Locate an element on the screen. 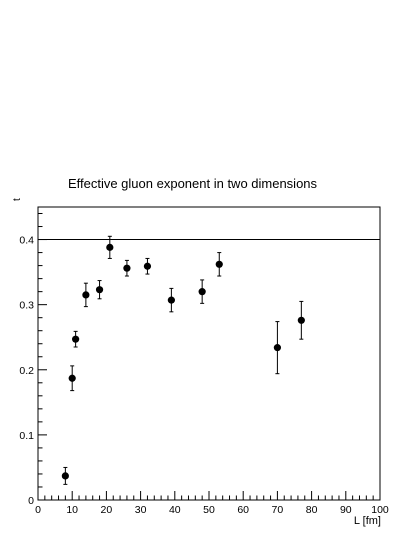  x-tick-label: 0 is located at coordinates (38, 510).